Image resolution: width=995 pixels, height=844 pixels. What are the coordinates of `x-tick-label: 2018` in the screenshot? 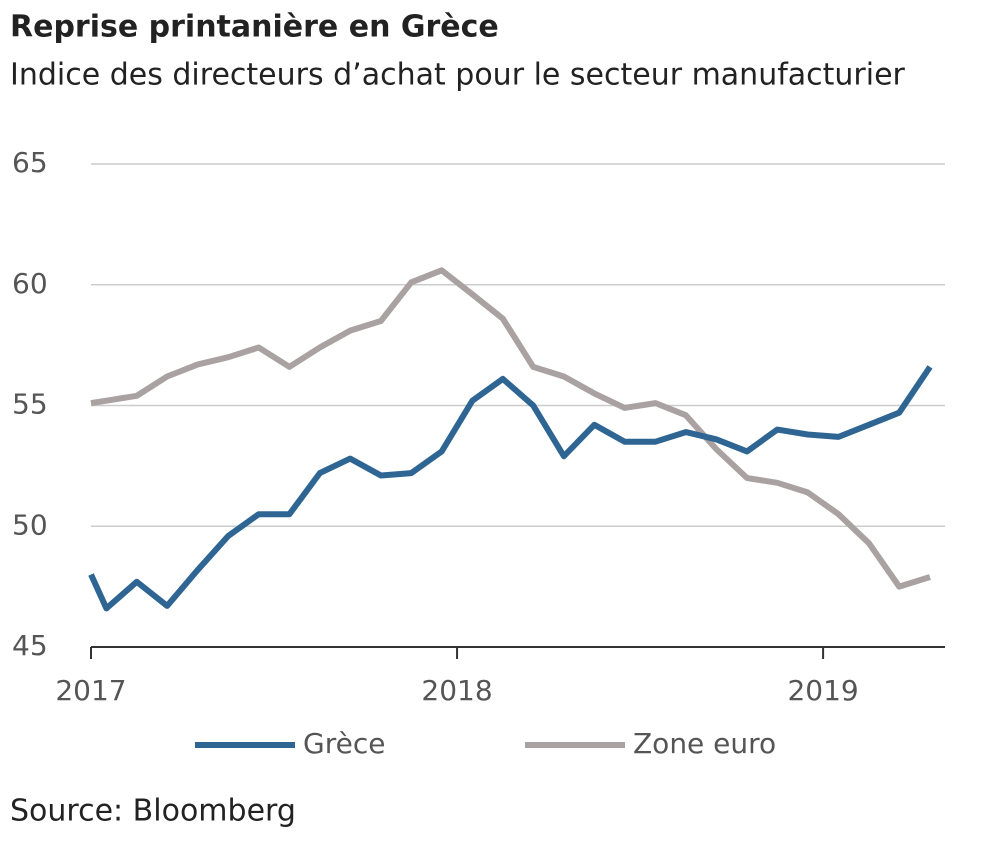 It's located at (456, 690).